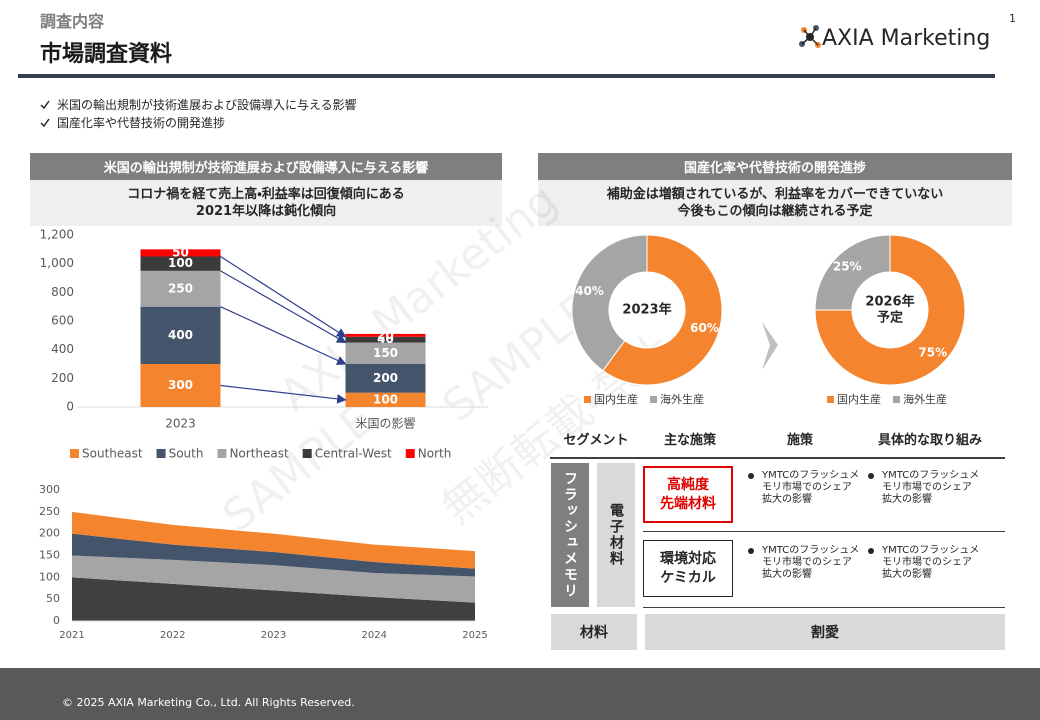 This screenshot has height=720, width=1040. I want to click on measure-line: ケミカル, so click(688, 577).